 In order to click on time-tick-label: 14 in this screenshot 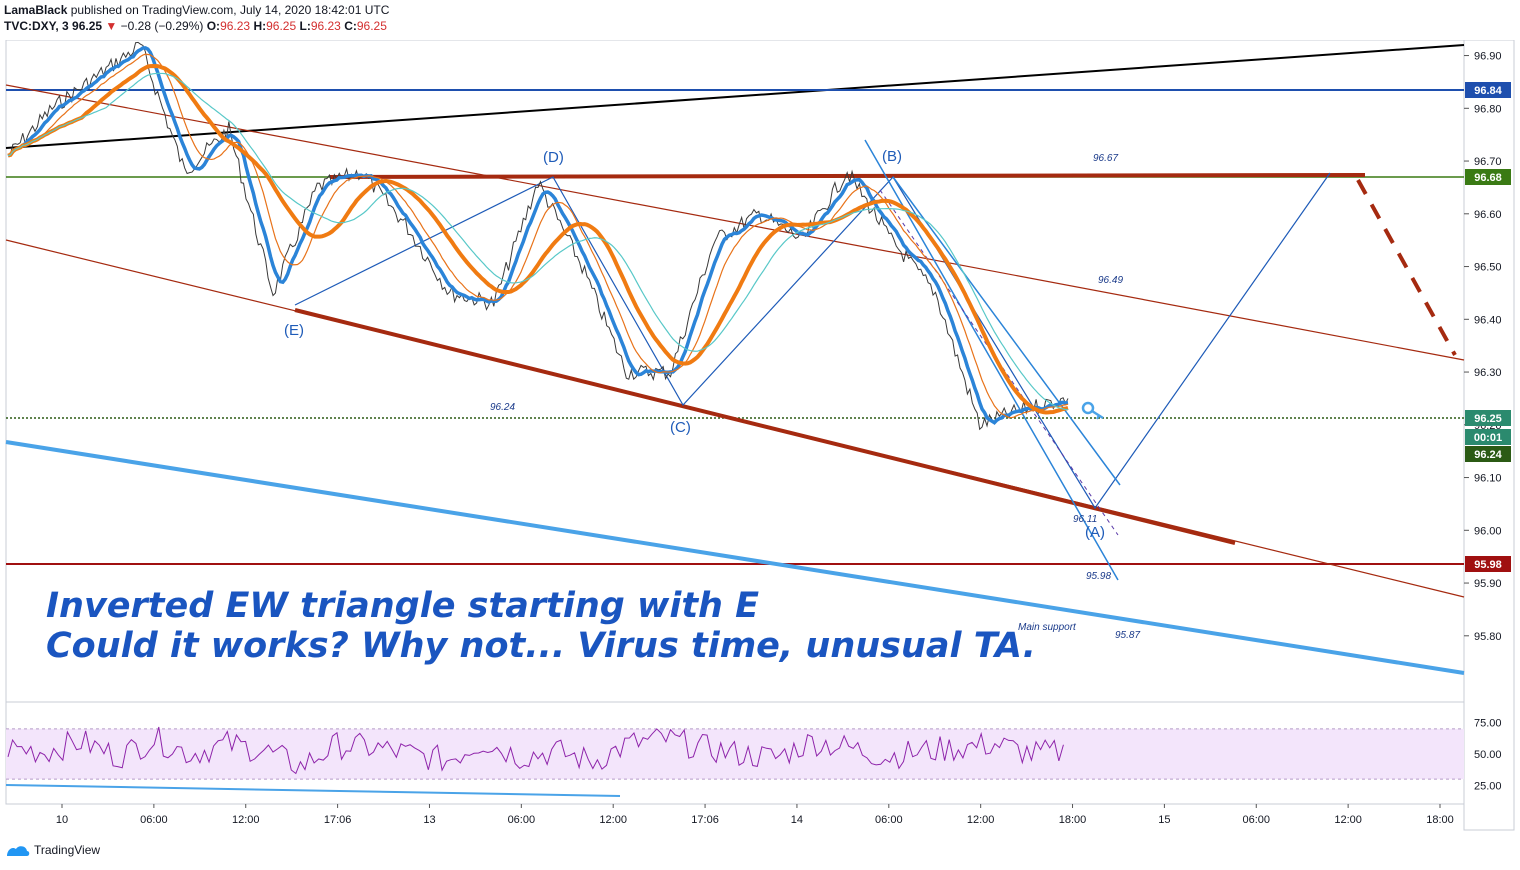, I will do `click(797, 820)`.